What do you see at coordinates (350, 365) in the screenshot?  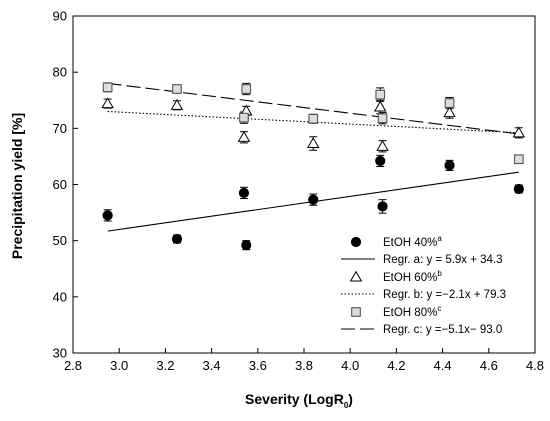 I see `x-tick-label-6: 4.0` at bounding box center [350, 365].